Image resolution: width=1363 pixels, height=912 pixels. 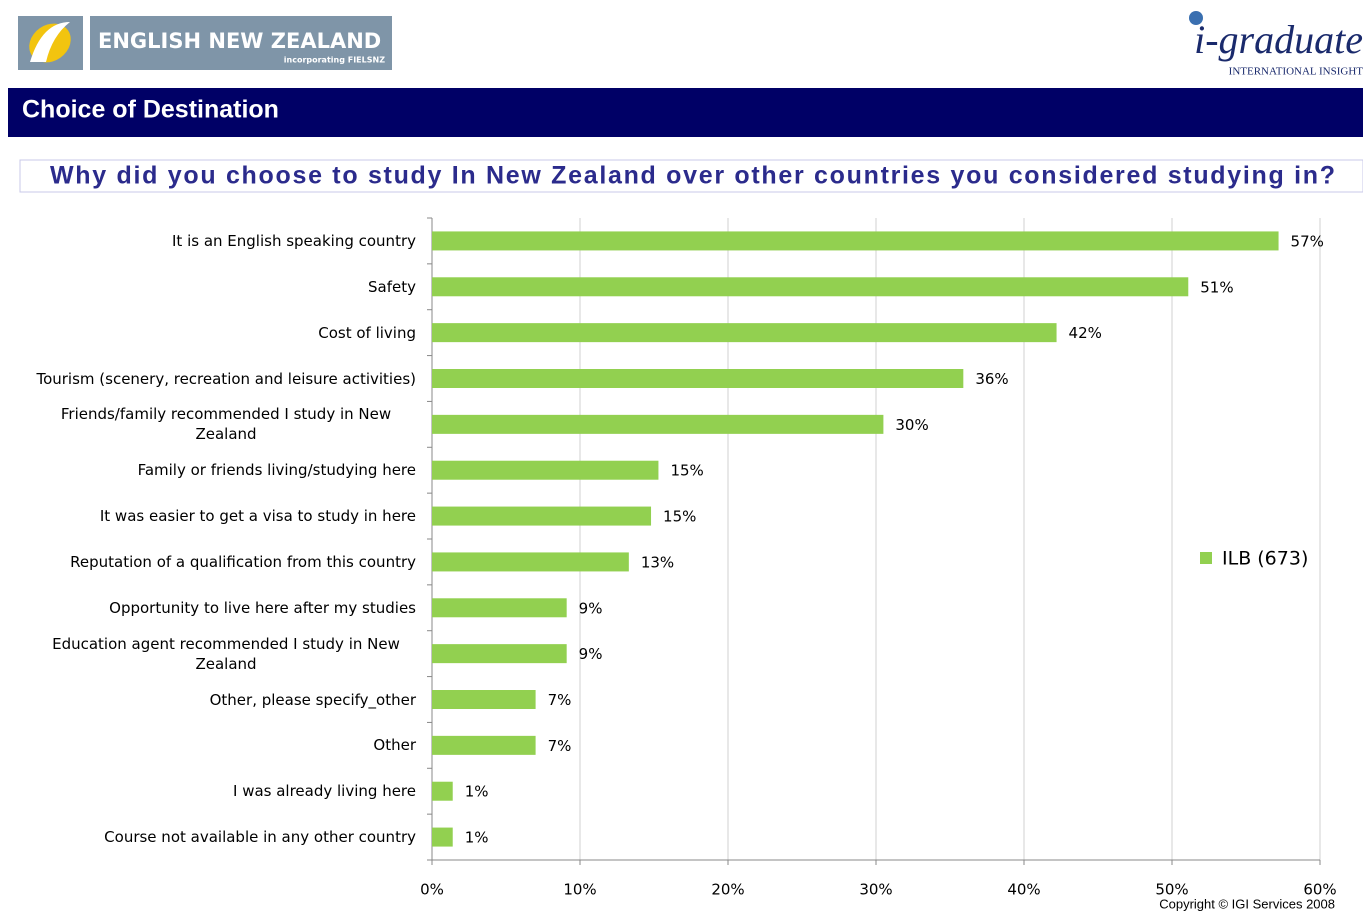 What do you see at coordinates (1206, 558) in the screenshot?
I see `legend-swatch` at bounding box center [1206, 558].